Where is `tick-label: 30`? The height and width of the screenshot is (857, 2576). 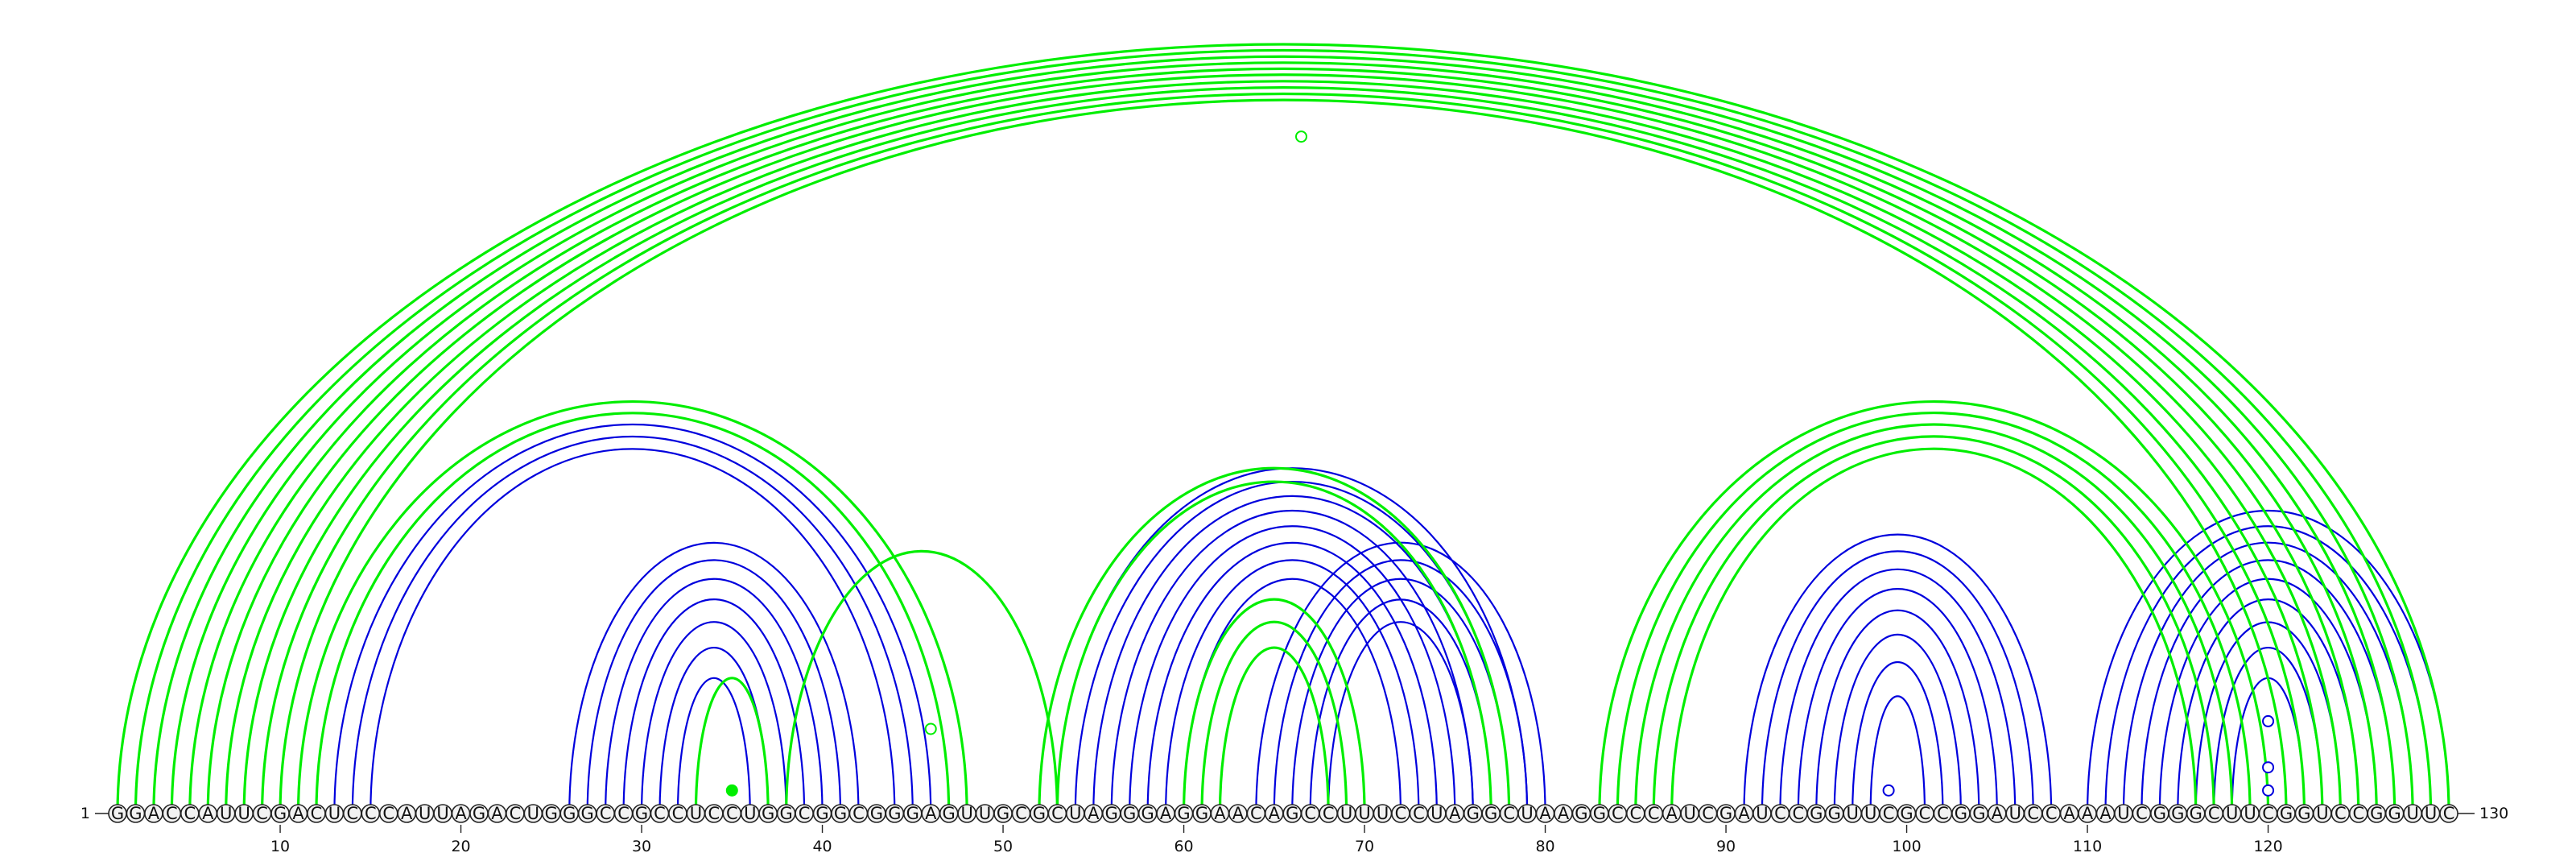
tick-label: 30 is located at coordinates (641, 846).